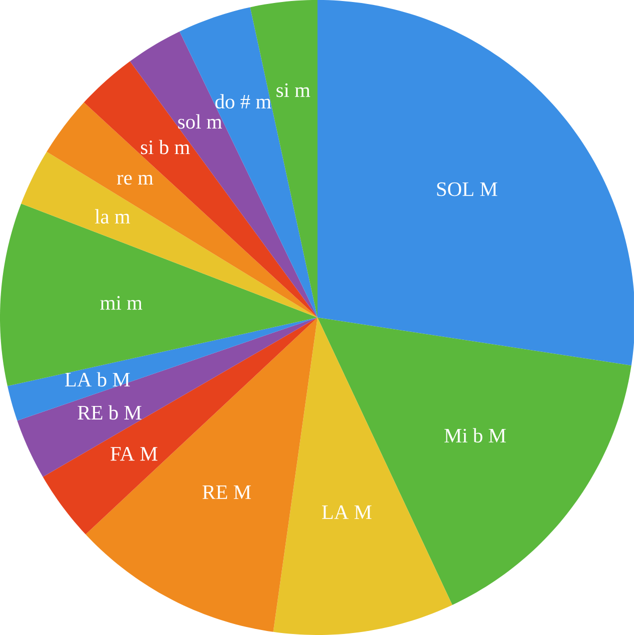  Describe the element at coordinates (467, 189) in the screenshot. I see `slice-label: SOL M` at that location.